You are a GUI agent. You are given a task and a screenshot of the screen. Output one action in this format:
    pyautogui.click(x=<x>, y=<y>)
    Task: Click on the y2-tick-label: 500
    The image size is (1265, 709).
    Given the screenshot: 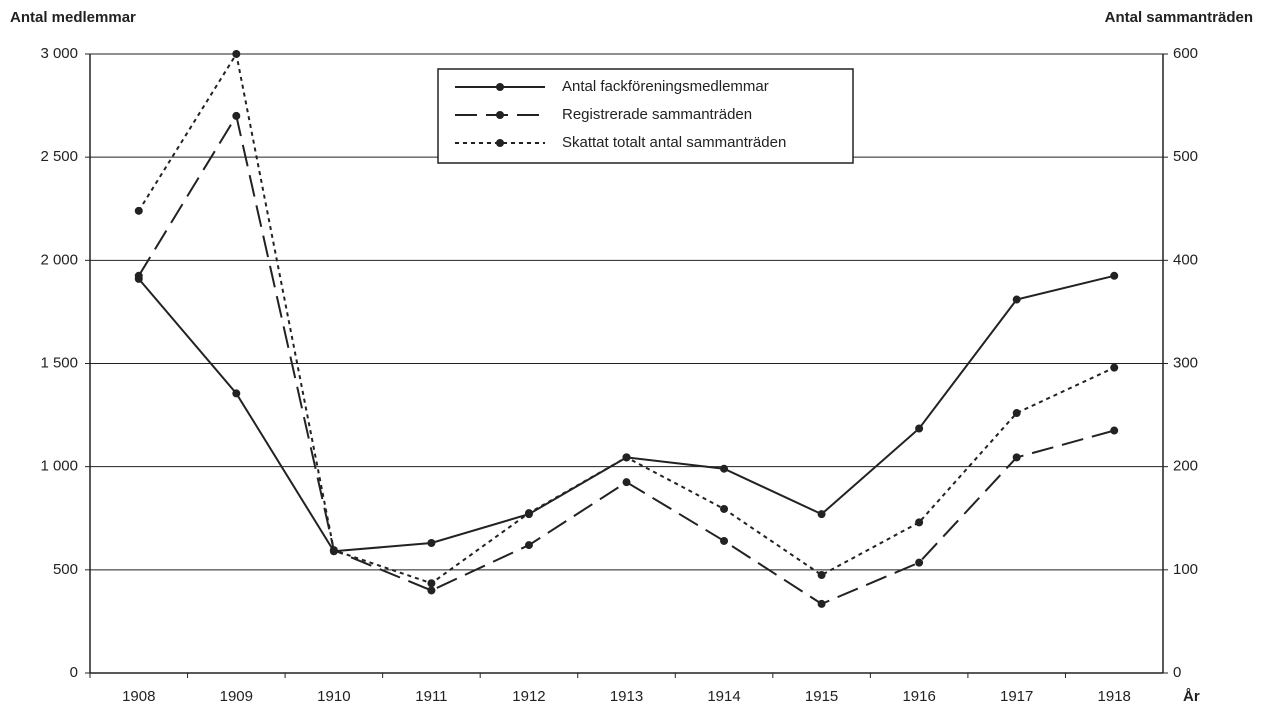 What is the action you would take?
    pyautogui.click(x=1185, y=156)
    